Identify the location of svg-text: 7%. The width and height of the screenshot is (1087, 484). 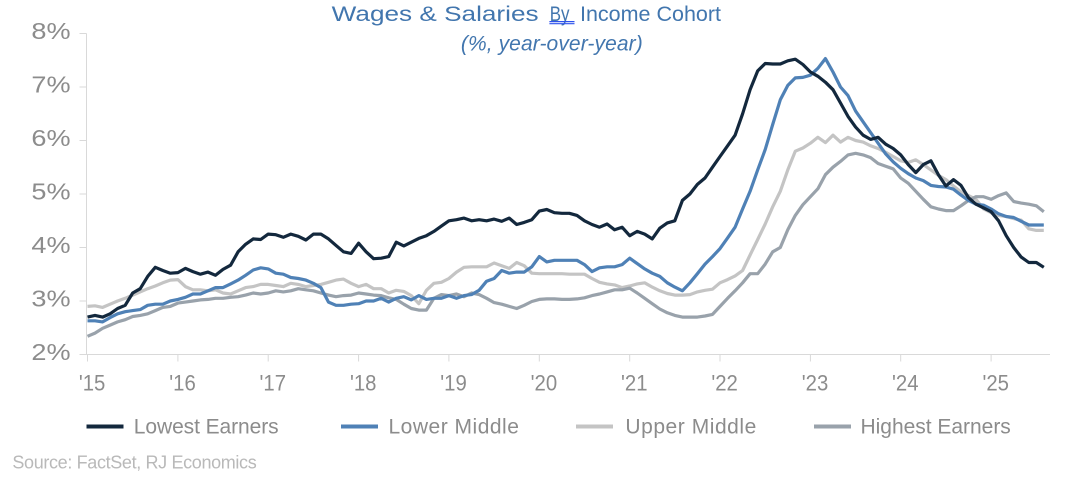
(50, 85).